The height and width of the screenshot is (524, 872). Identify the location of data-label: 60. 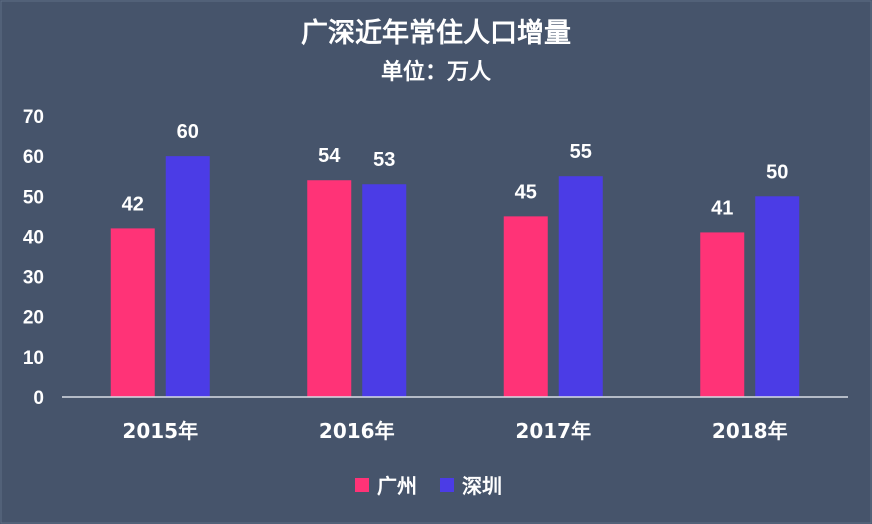
(188, 132).